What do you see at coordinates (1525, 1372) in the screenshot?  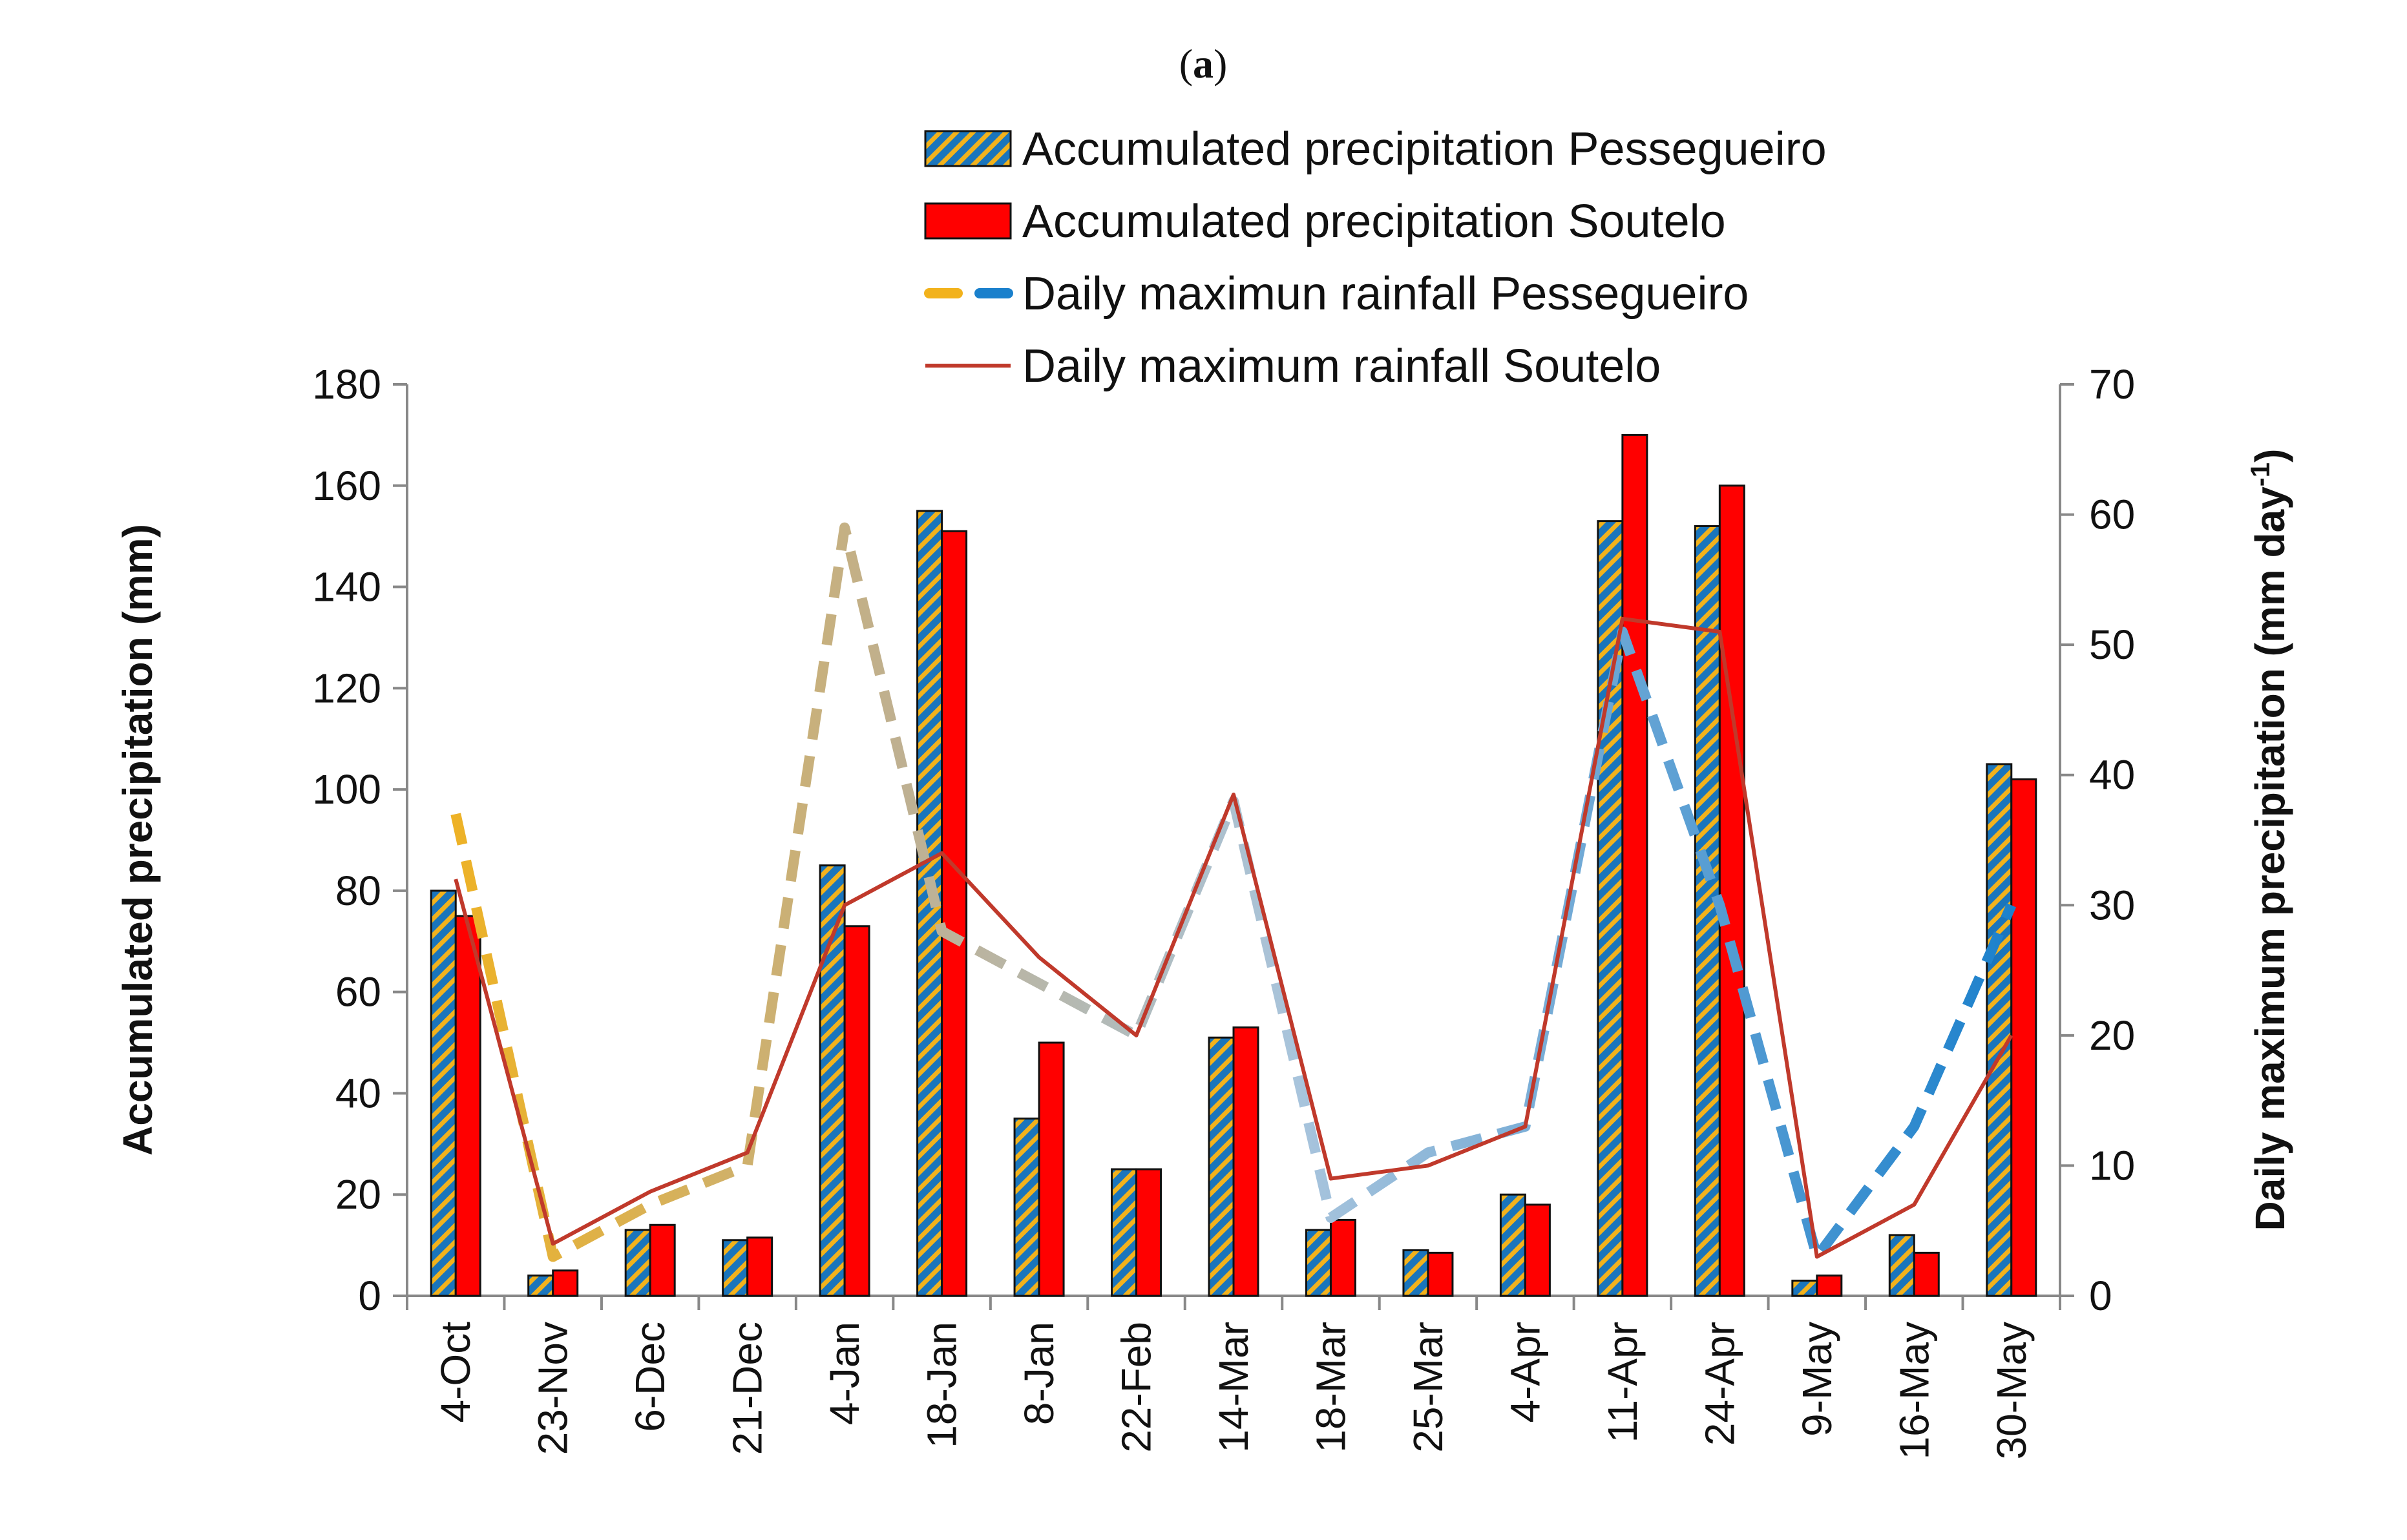 I see `x-tick-label: 4-Apr` at bounding box center [1525, 1372].